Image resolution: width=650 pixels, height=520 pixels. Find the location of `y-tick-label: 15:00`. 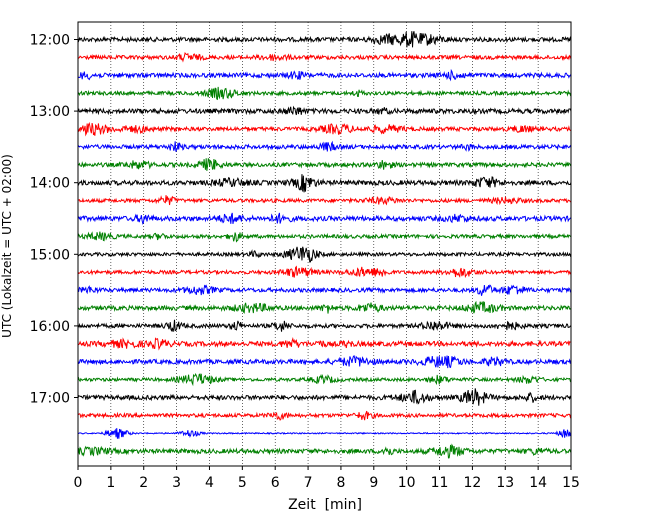

y-tick-label: 15:00 is located at coordinates (50, 255).